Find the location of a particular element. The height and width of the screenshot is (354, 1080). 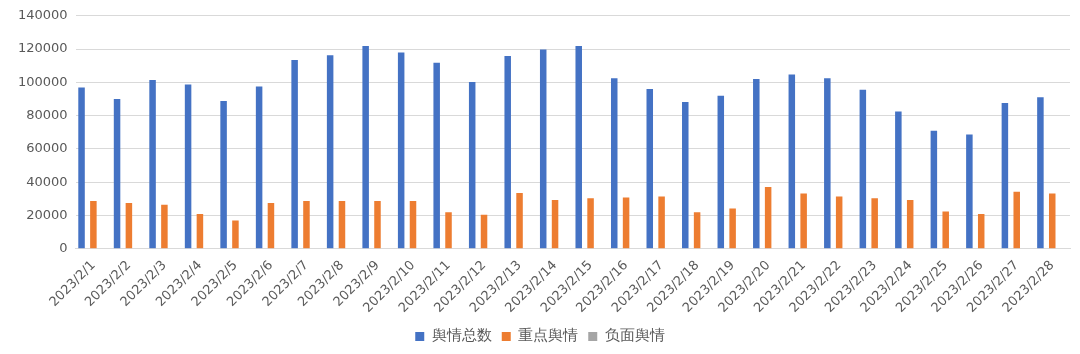

legend-label: 重点舆情 is located at coordinates (548, 335).